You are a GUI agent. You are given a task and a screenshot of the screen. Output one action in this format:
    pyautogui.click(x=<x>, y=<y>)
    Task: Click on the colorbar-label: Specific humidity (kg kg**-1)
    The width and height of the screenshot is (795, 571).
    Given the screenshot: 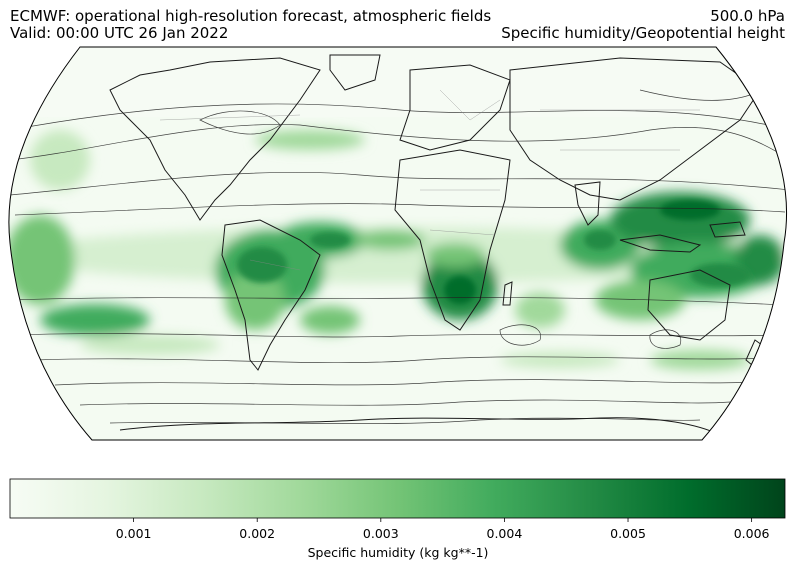 What is the action you would take?
    pyautogui.click(x=398, y=552)
    